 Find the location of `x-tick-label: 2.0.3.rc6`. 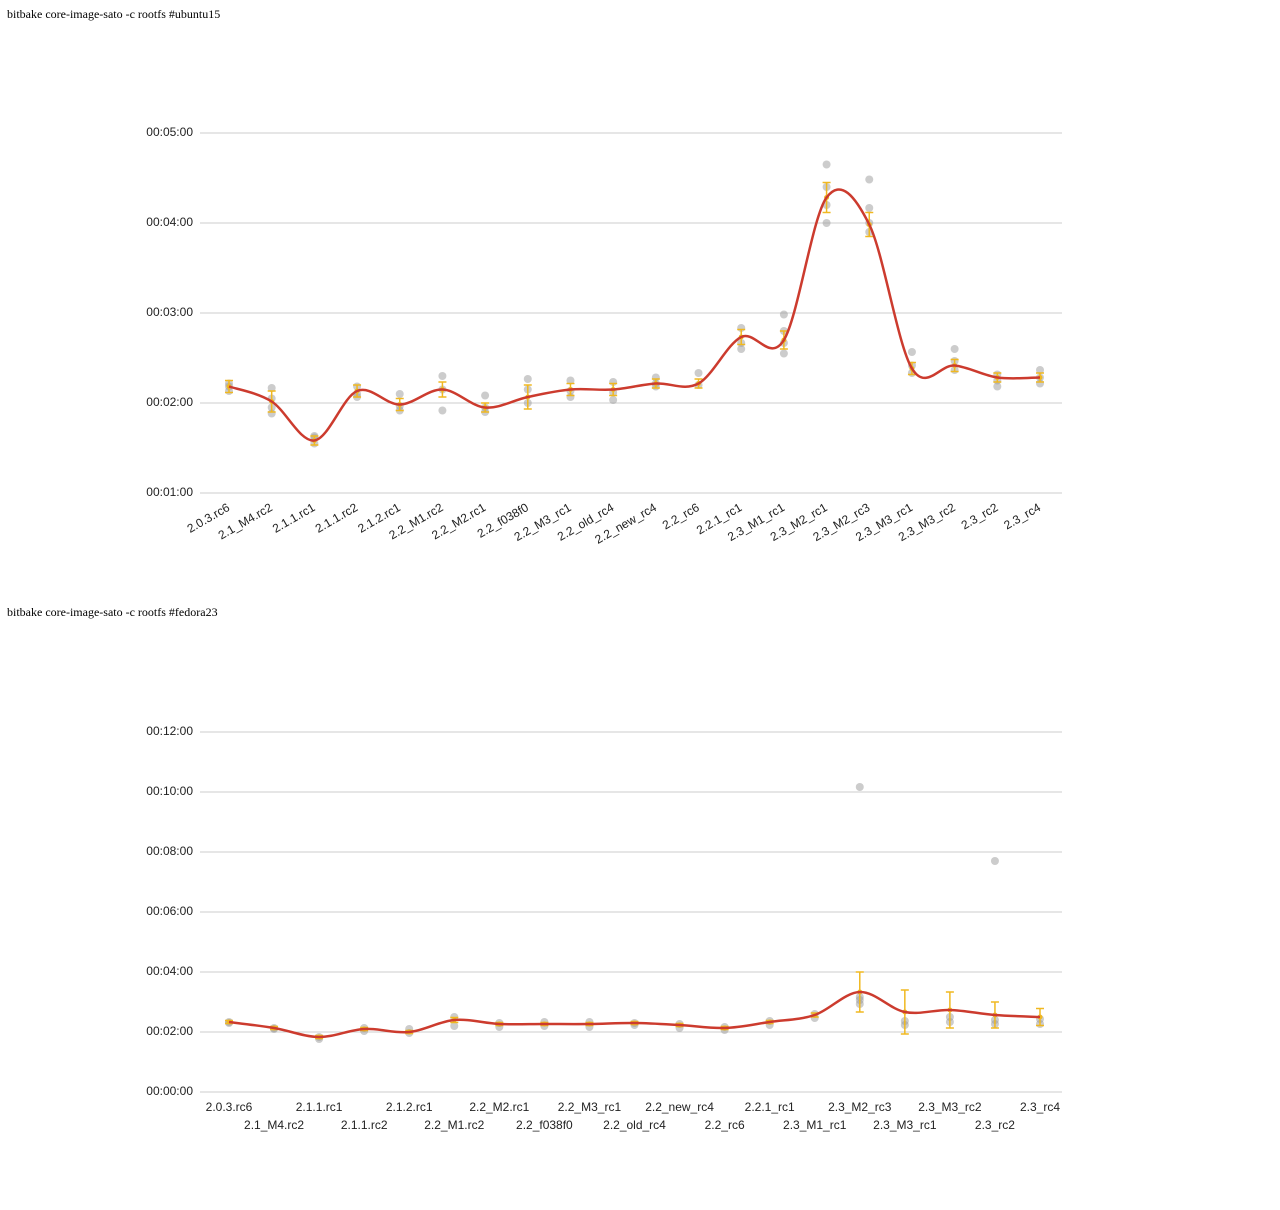

x-tick-label: 2.0.3.rc6 is located at coordinates (229, 1107).